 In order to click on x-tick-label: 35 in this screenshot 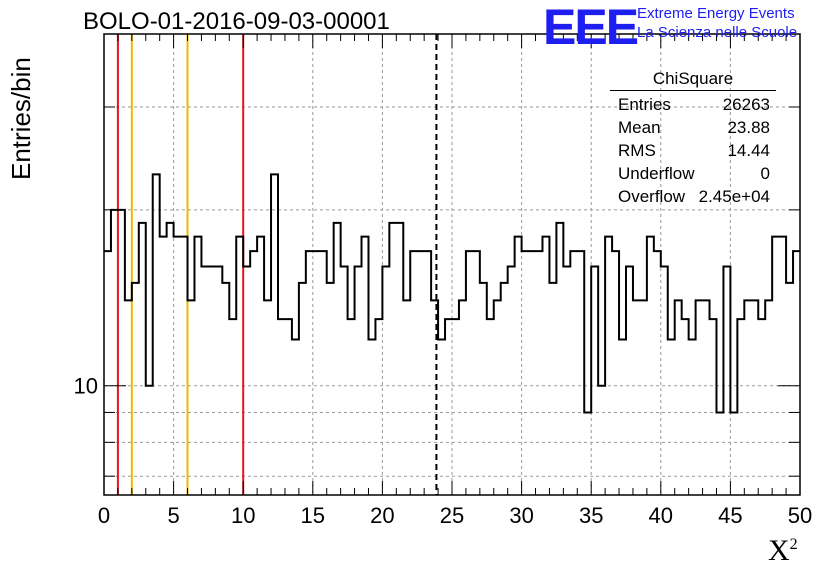, I will do `click(591, 515)`.